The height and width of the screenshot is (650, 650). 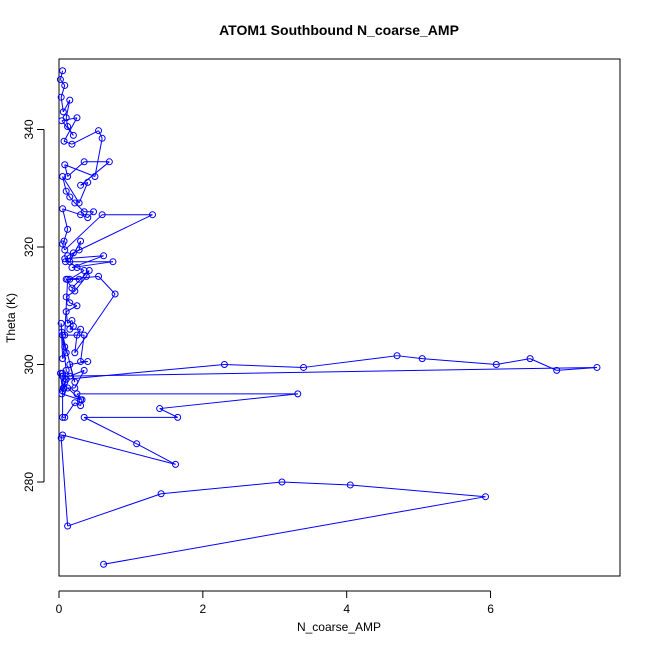 What do you see at coordinates (29, 247) in the screenshot?
I see `y-tick-label: 320` at bounding box center [29, 247].